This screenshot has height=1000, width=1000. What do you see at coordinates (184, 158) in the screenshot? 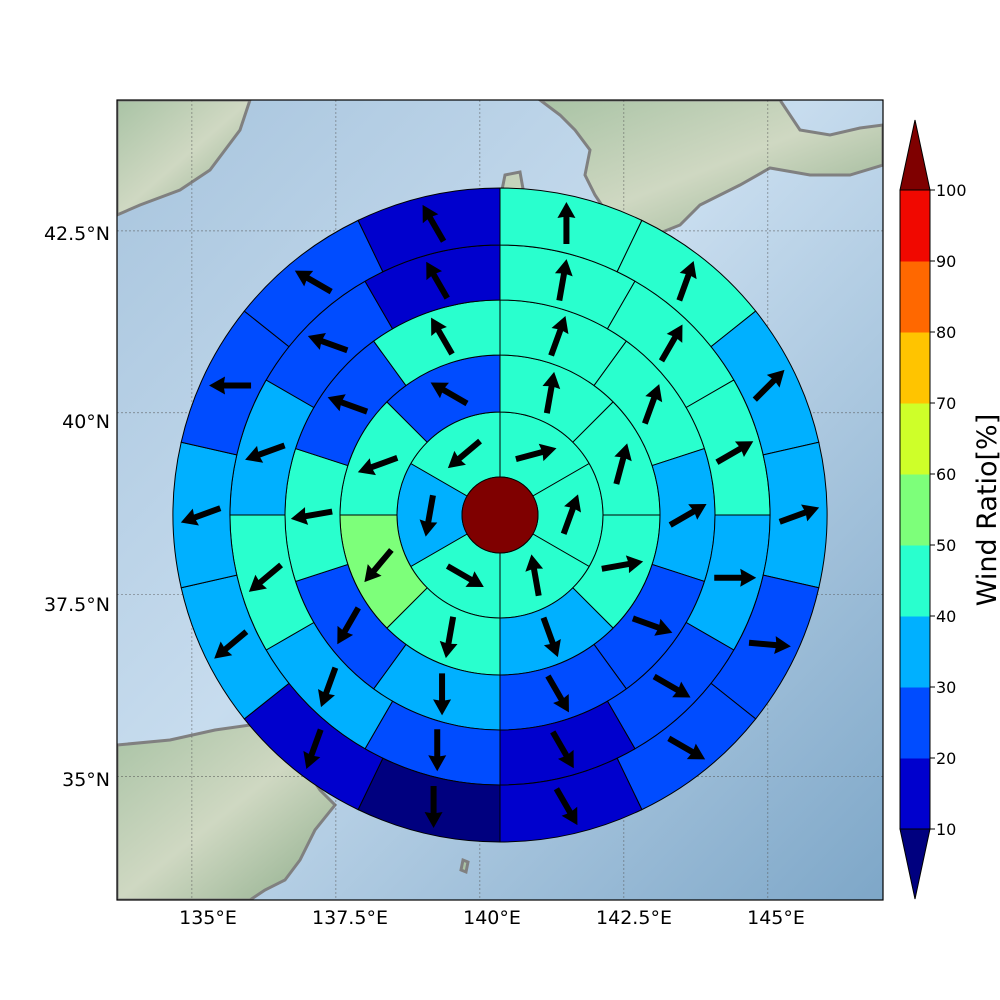
I see `mainland-nw-land` at bounding box center [184, 158].